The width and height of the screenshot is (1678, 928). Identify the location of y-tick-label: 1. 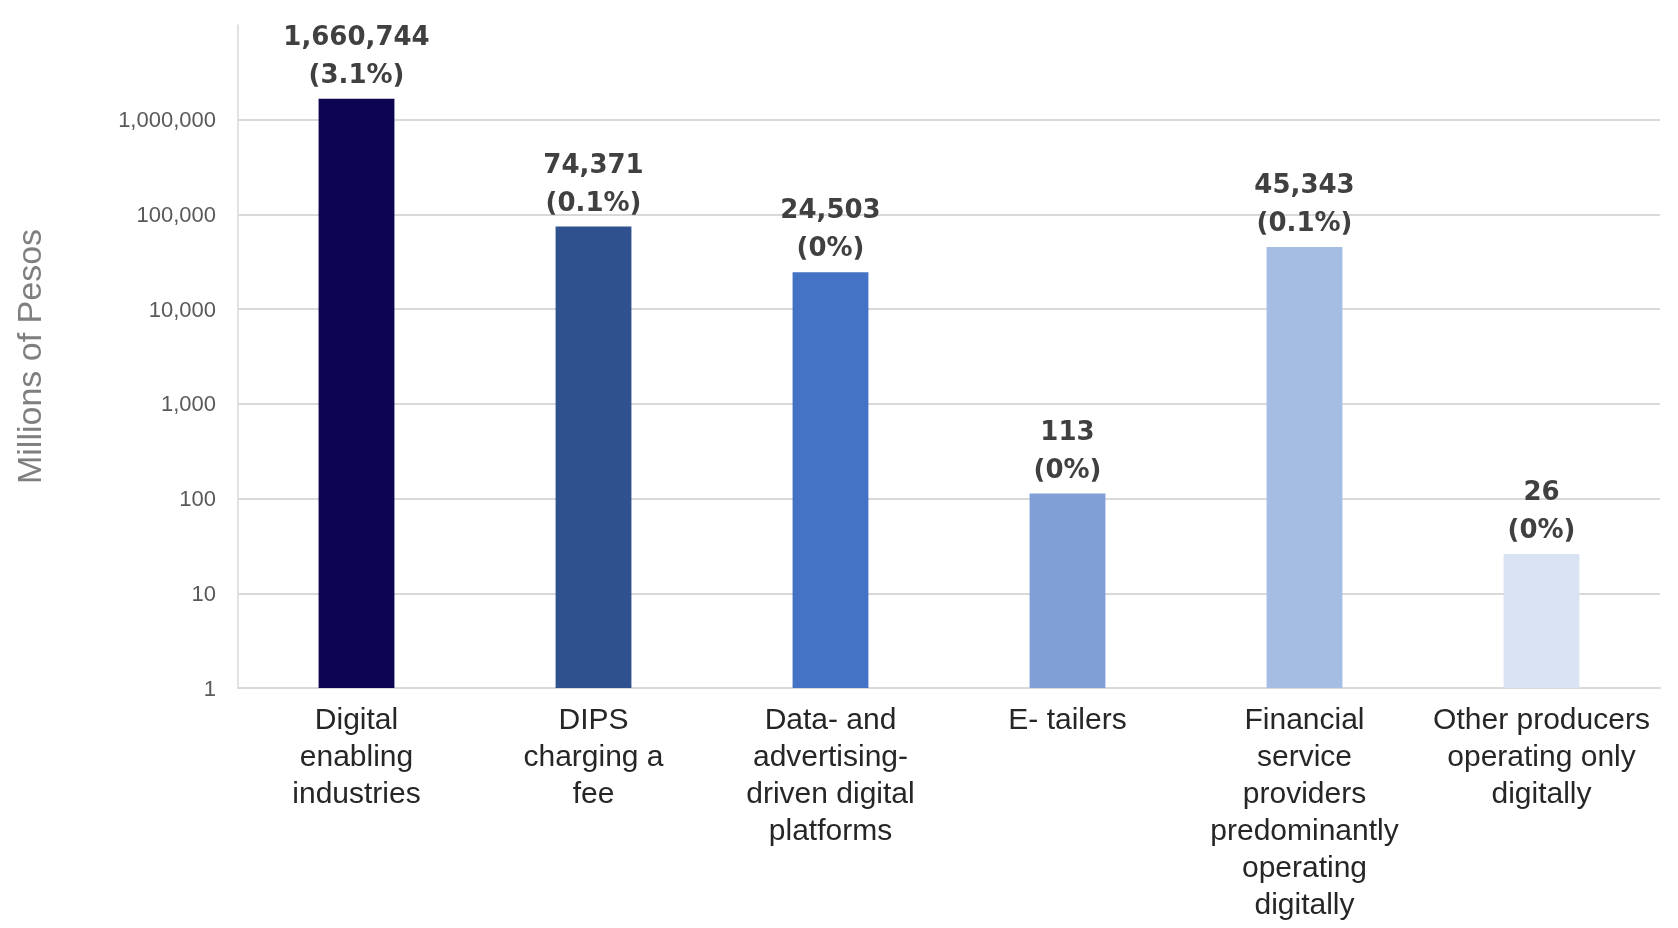
(209, 688).